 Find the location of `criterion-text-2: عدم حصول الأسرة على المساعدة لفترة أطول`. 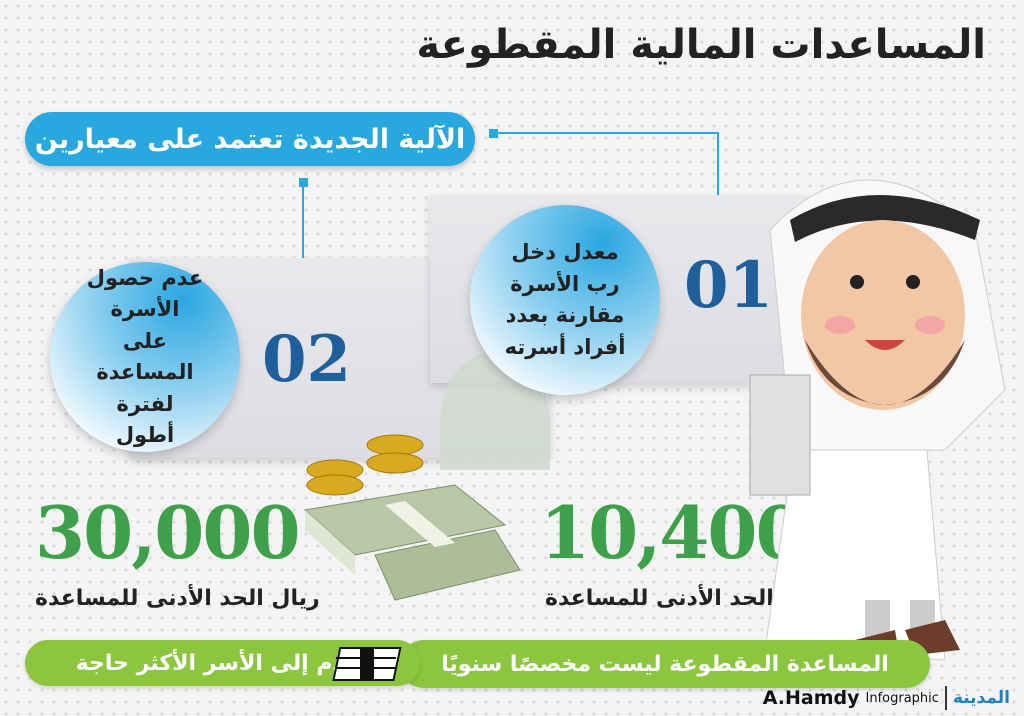

criterion-text-2: عدم حصول الأسرة على المساعدة لفترة أطول is located at coordinates (145, 356).